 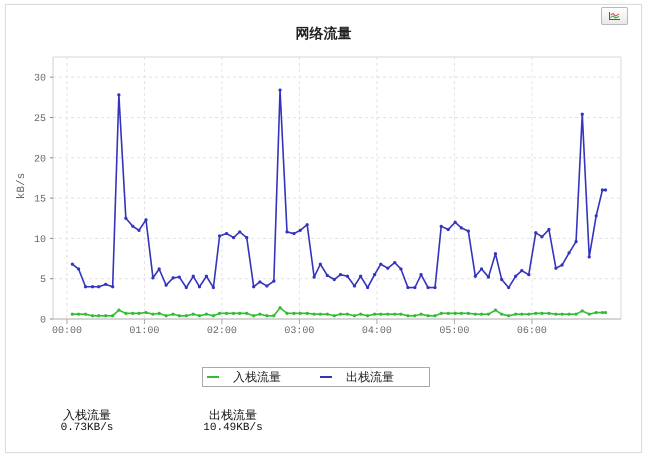 I want to click on x-tick-label: 03:00, so click(x=299, y=332).